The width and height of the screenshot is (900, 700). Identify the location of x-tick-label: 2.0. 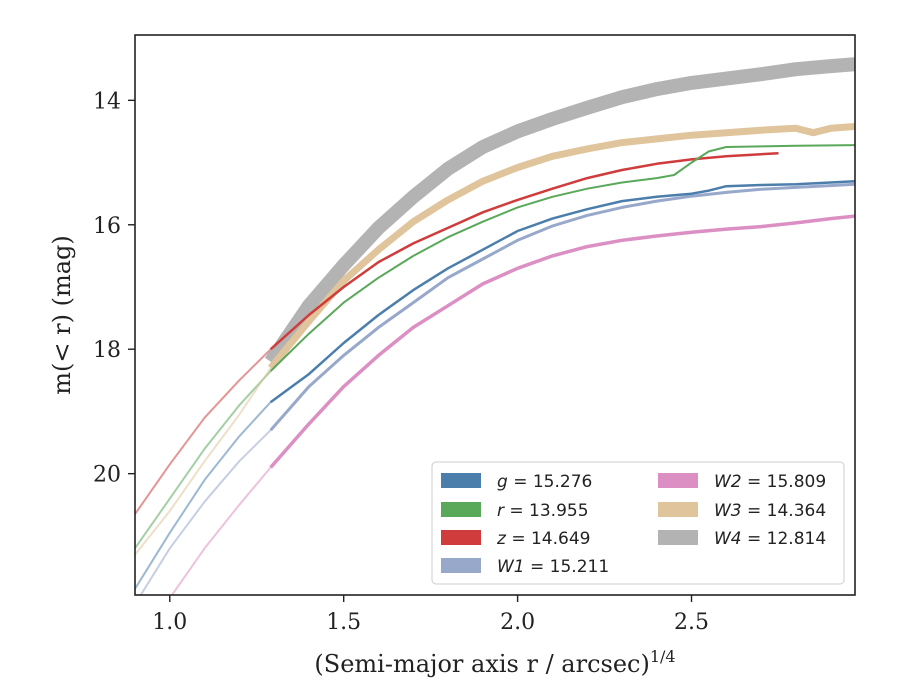
(517, 622).